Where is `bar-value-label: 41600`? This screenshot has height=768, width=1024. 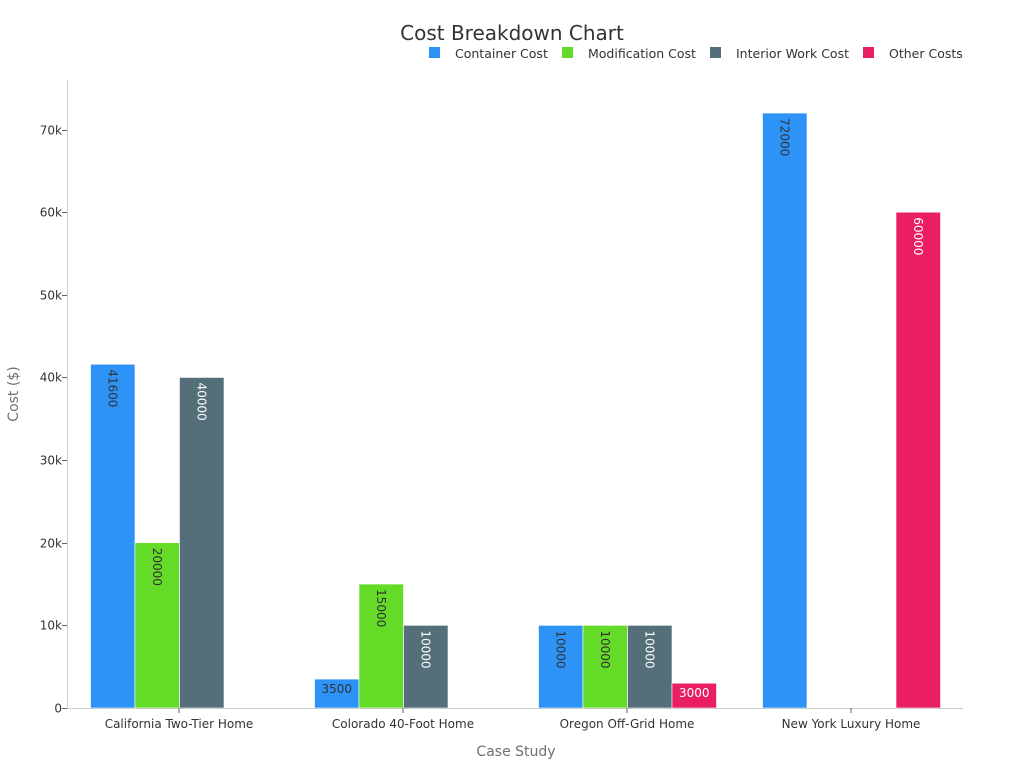
bar-value-label: 41600 is located at coordinates (112, 388).